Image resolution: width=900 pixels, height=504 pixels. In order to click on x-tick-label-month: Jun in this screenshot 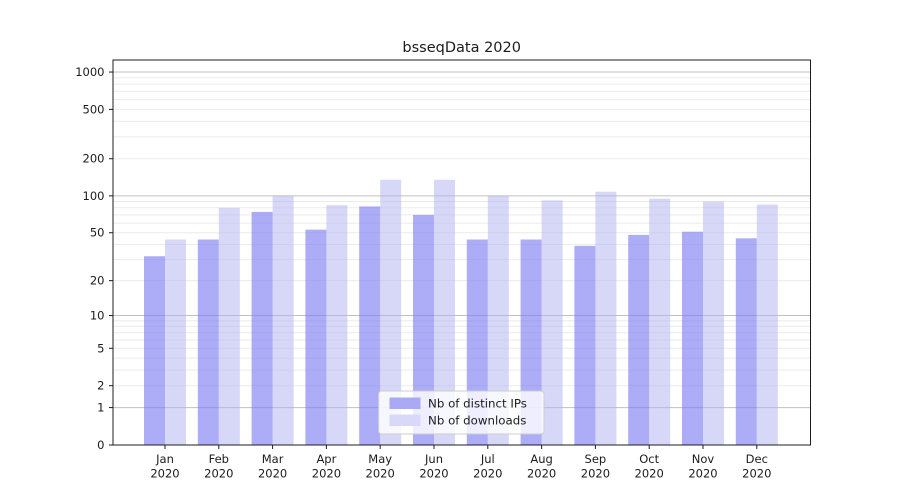, I will do `click(433, 459)`.